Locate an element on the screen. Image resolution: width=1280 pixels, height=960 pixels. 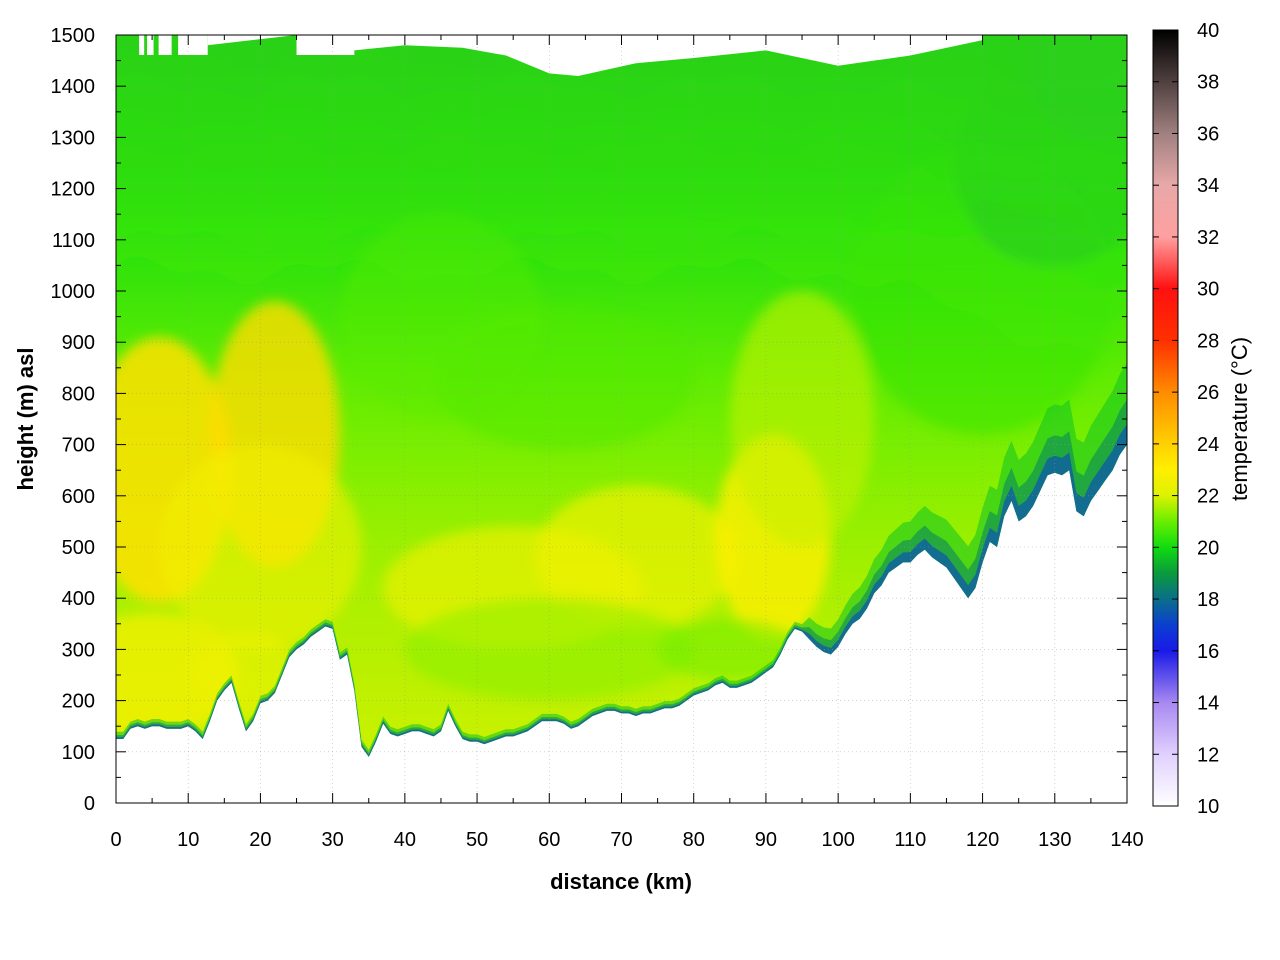
y-tick-label: 1300 is located at coordinates (73, 138).